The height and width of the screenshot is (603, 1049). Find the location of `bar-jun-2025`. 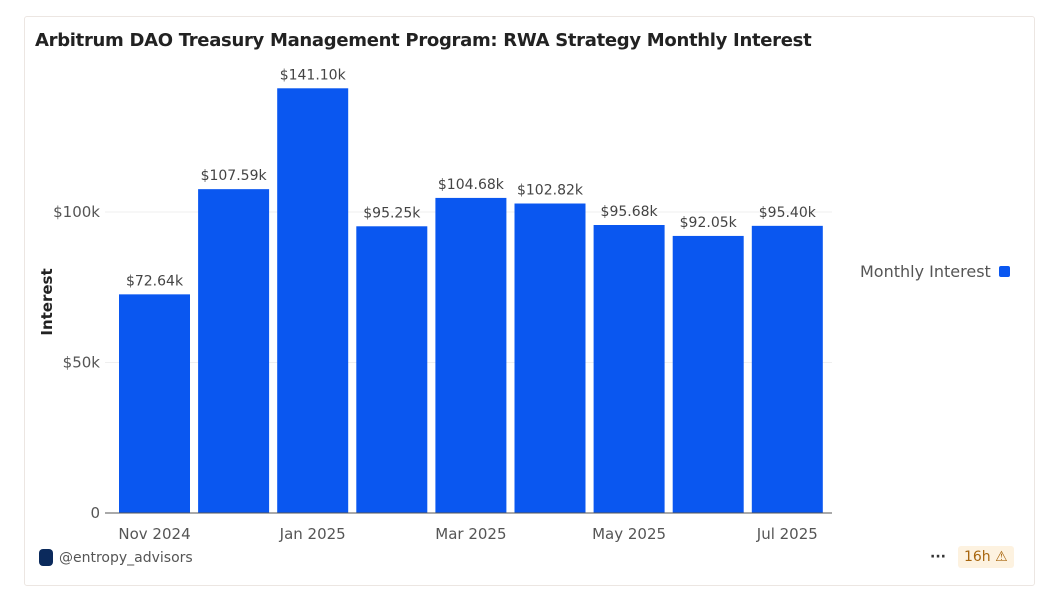

bar-jun-2025 is located at coordinates (708, 374).